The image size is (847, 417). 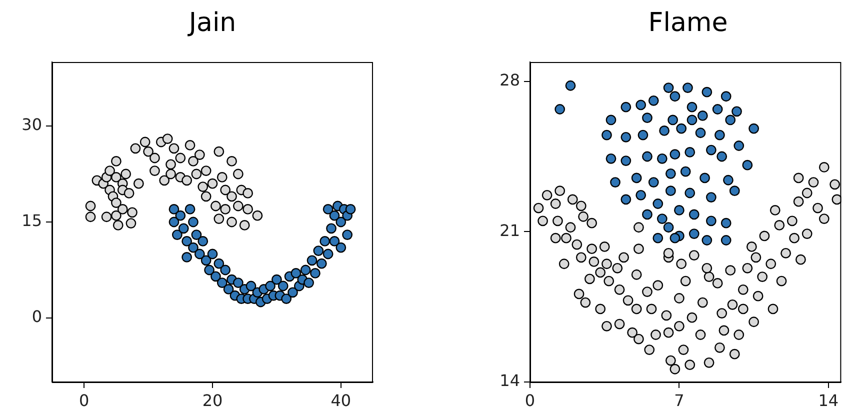 What do you see at coordinates (510, 80) in the screenshot?
I see `y-tick-label: 28` at bounding box center [510, 80].